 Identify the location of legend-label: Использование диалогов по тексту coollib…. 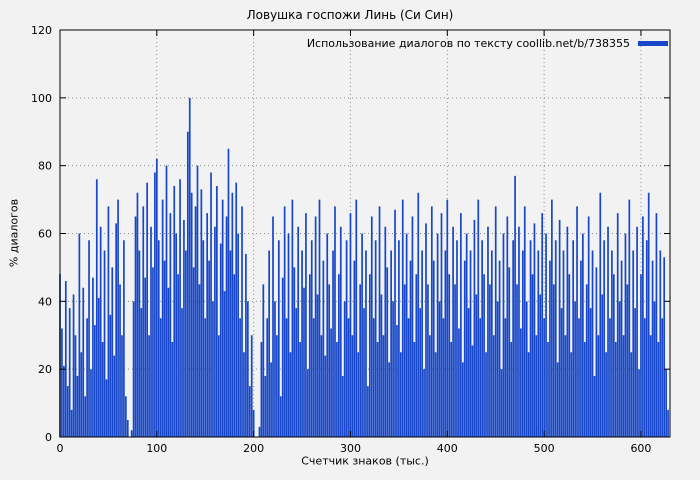
(468, 43).